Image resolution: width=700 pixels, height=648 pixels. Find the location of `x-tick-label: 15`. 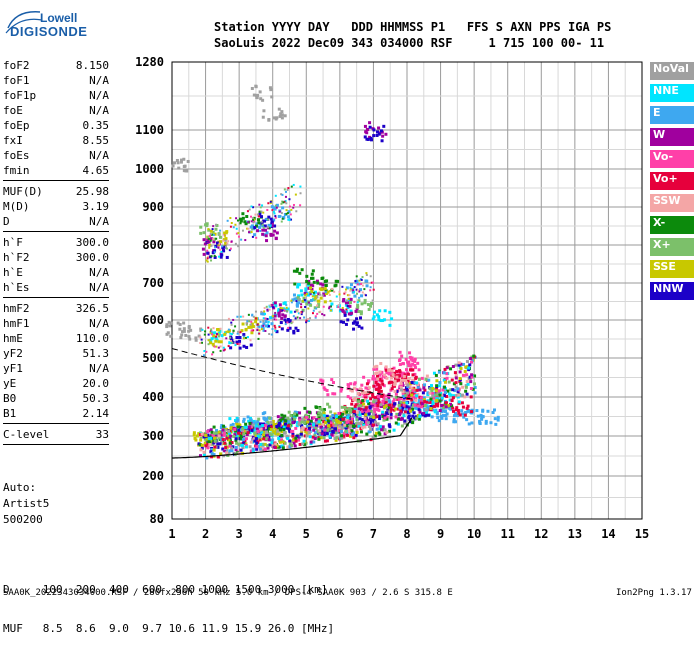

x-tick-label: 15 is located at coordinates (642, 534).